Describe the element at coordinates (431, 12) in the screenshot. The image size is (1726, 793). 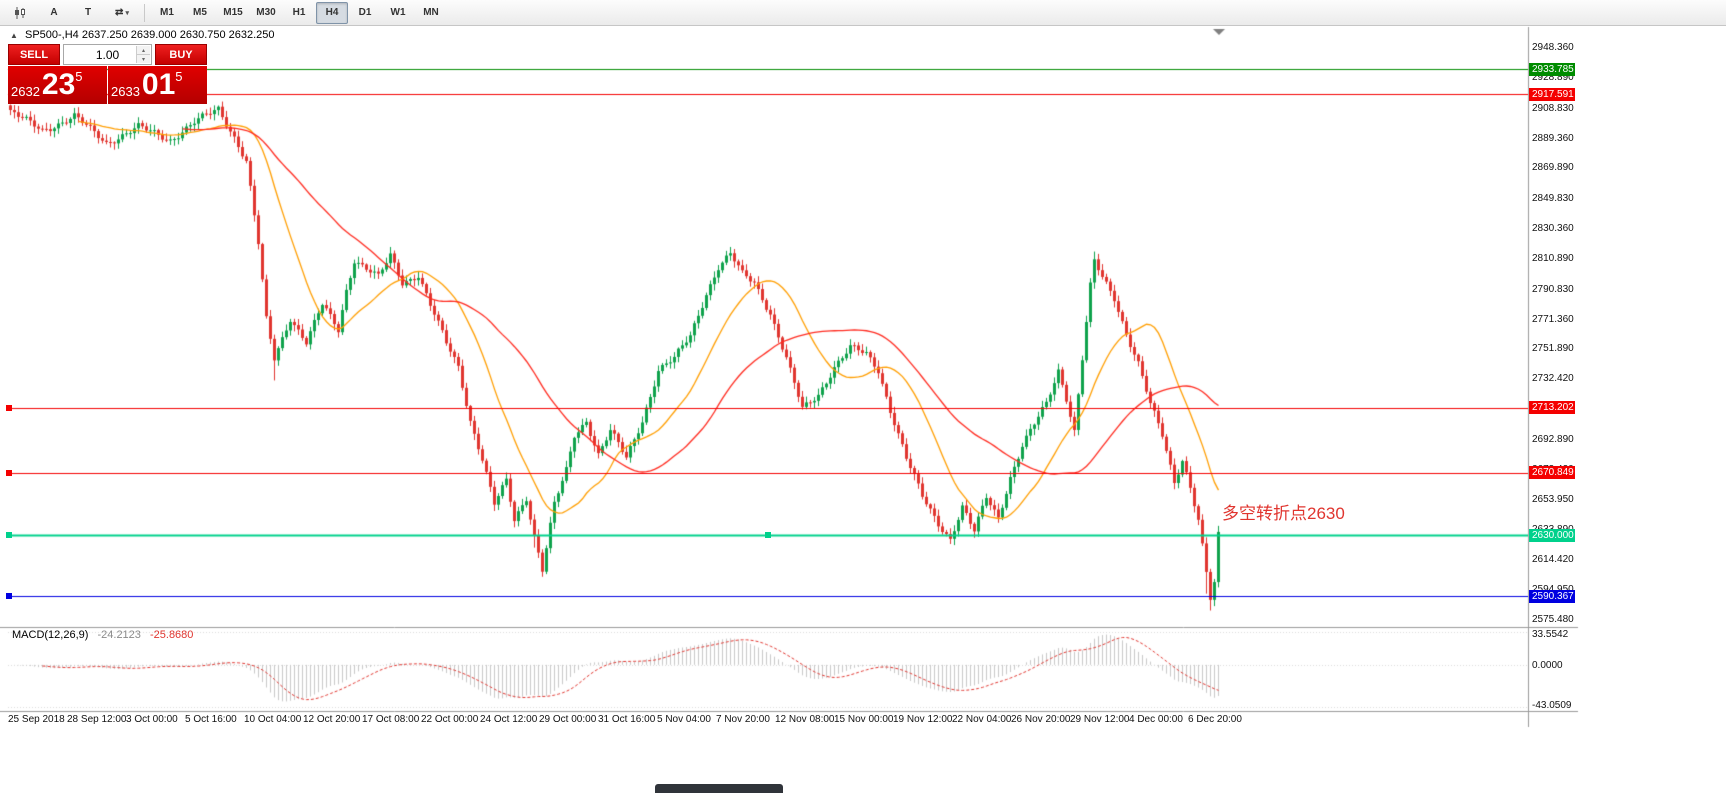
I see `timeframe-button-mn: MN` at that location.